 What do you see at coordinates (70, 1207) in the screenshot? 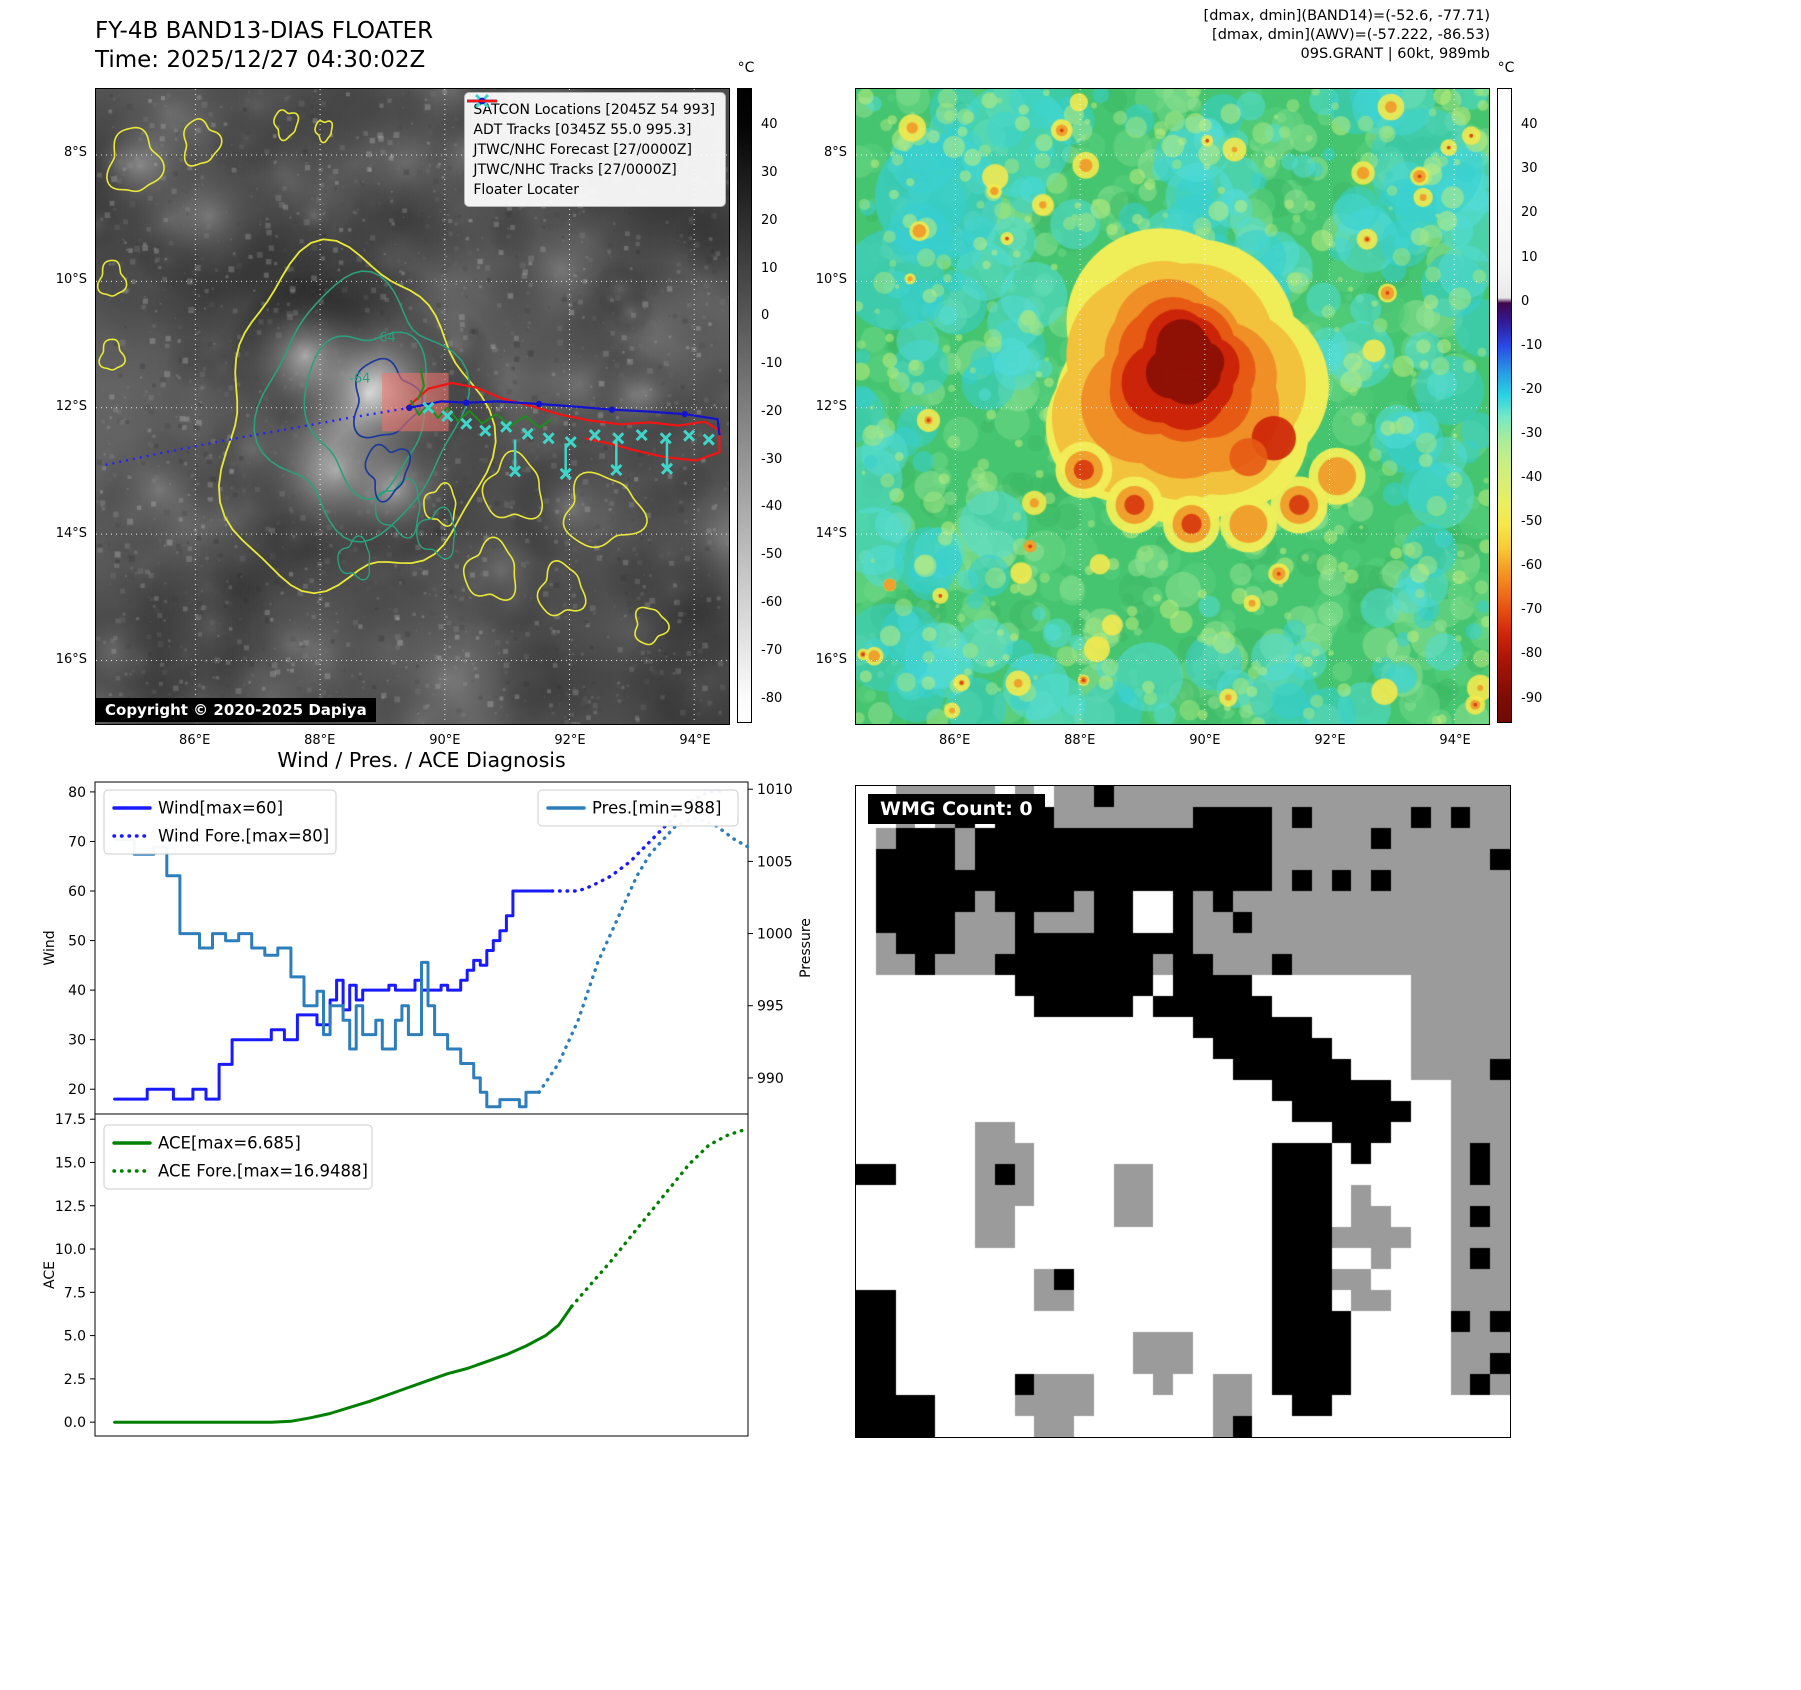
I see `svg-text: 12.5` at bounding box center [70, 1207].